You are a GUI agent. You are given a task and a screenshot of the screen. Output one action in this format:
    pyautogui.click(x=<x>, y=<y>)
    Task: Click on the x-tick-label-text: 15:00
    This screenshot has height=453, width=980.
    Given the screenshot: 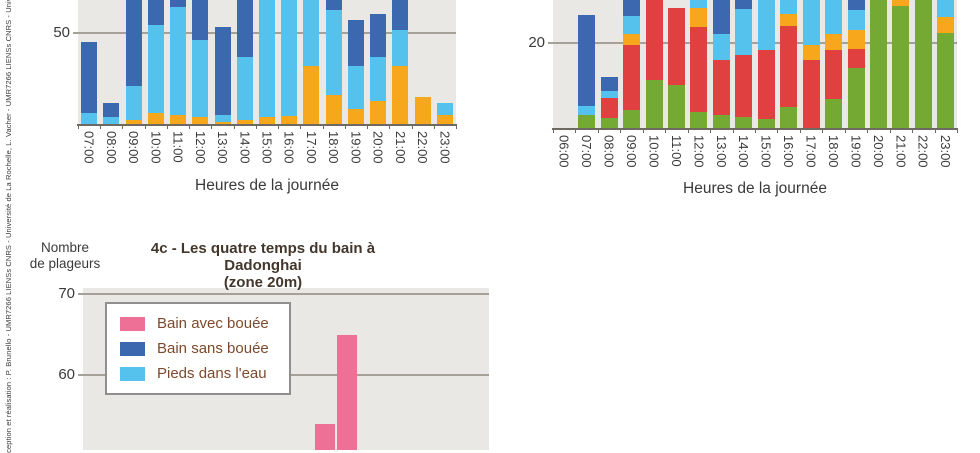 What is the action you would take?
    pyautogui.click(x=766, y=151)
    